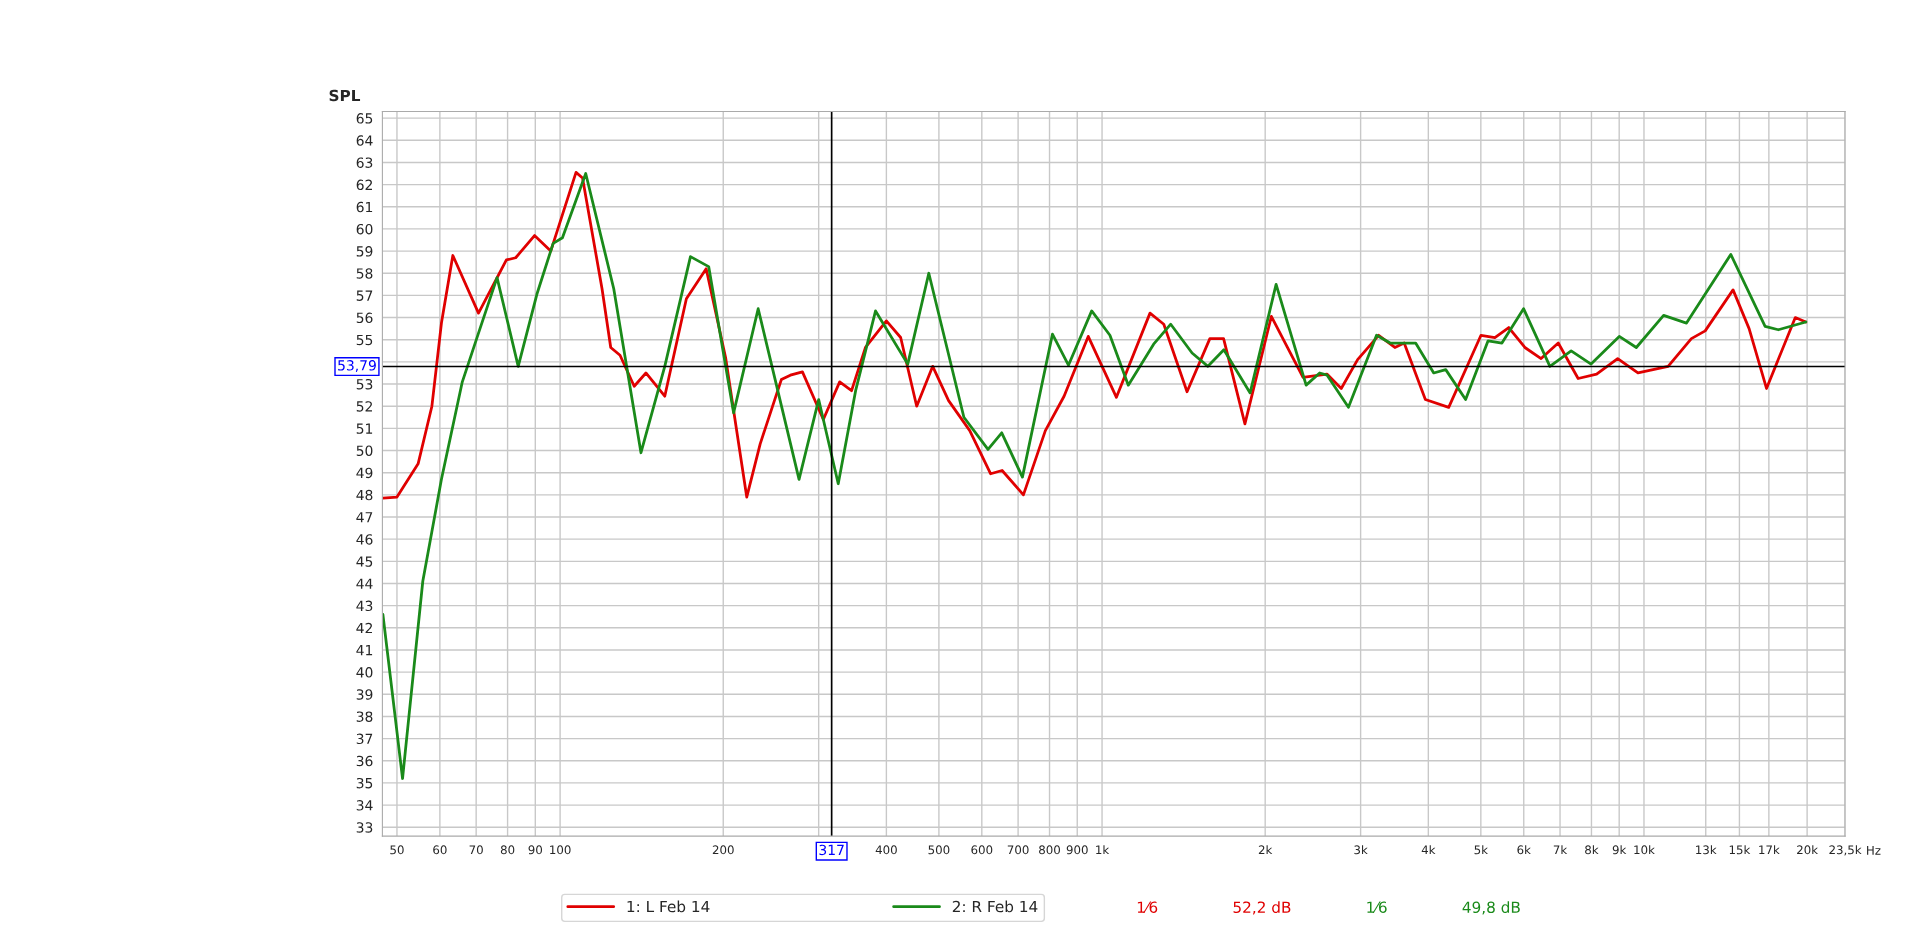 This screenshot has width=1912, height=929. I want to click on x-tick-label: 1k, so click(1103, 850).